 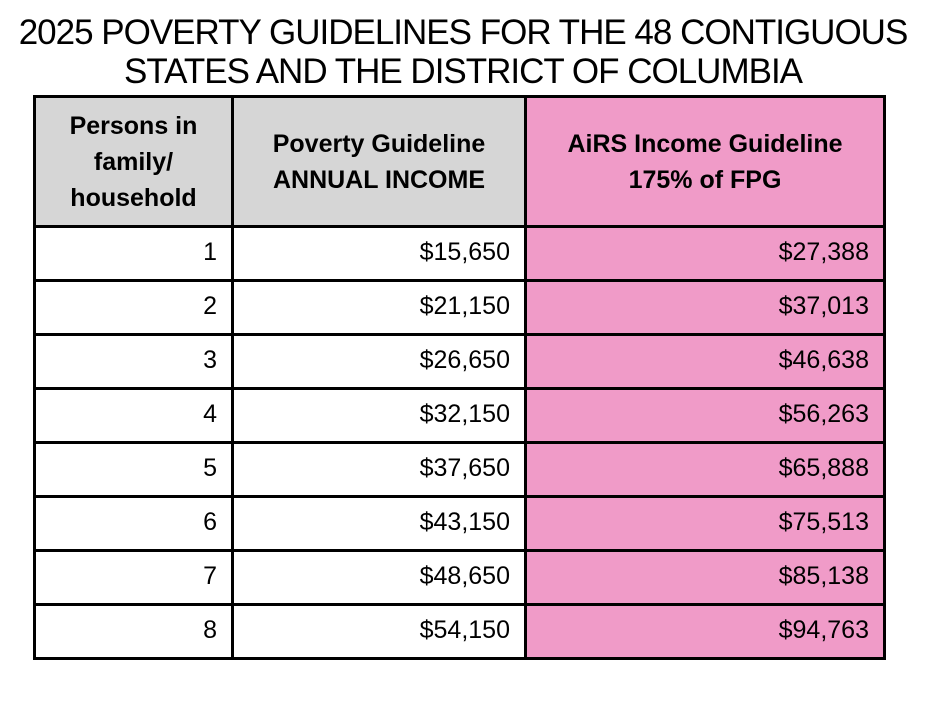 What do you see at coordinates (379, 307) in the screenshot?
I see `cell-poverty: $21,150` at bounding box center [379, 307].